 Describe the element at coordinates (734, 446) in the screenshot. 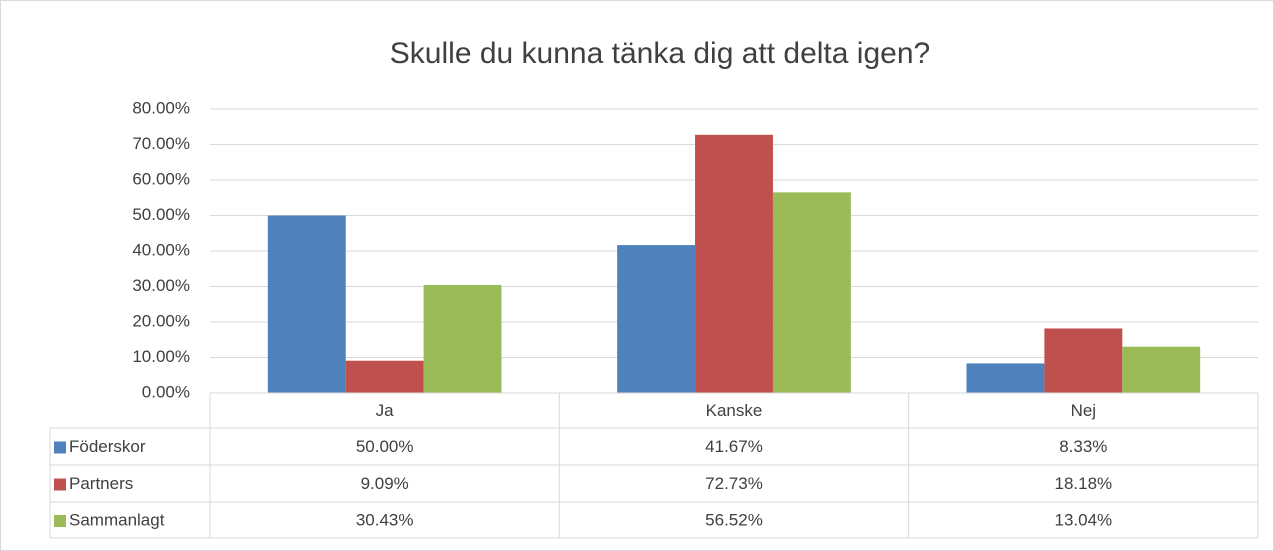

I see `table-value: 41.67%` at that location.